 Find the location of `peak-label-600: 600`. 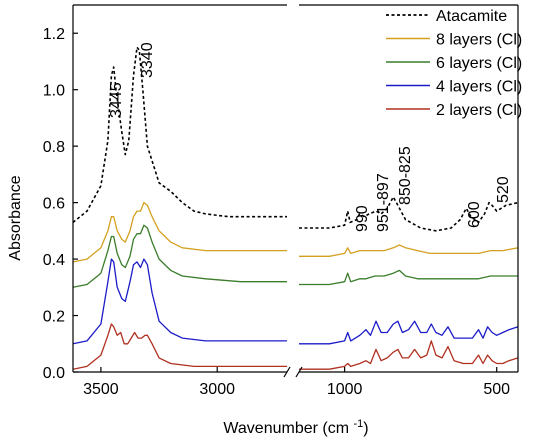

peak-label-600: 600 is located at coordinates (474, 214).